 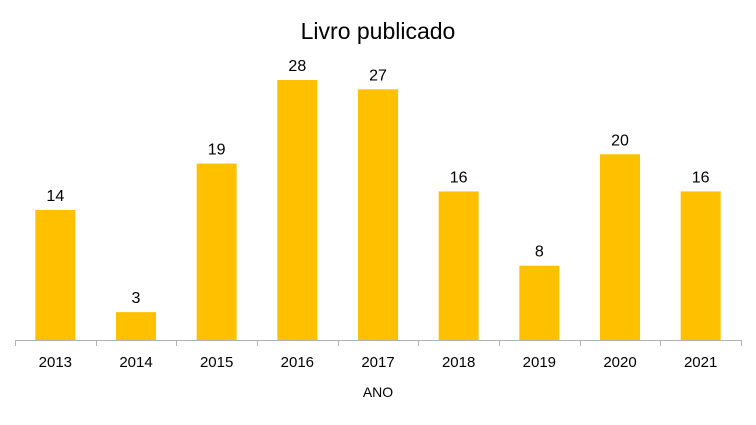 What do you see at coordinates (700, 265) in the screenshot?
I see `bar-2021` at bounding box center [700, 265].